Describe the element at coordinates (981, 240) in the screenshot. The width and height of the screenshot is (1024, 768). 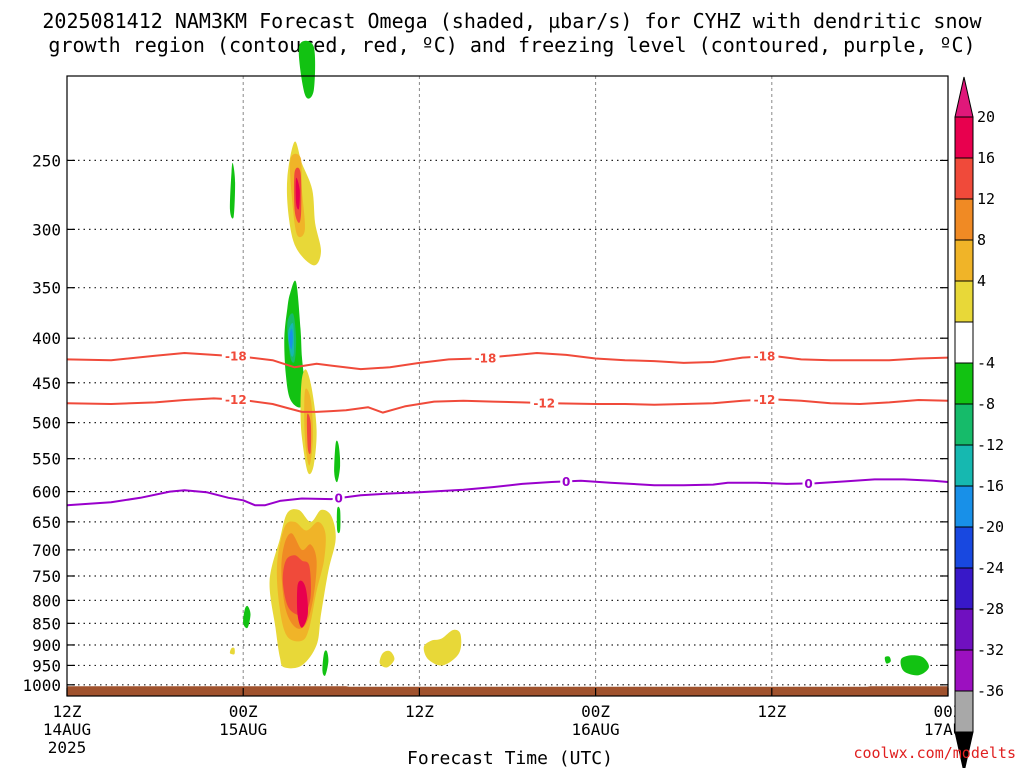
I see `colorbar-tick-label: 8` at that location.